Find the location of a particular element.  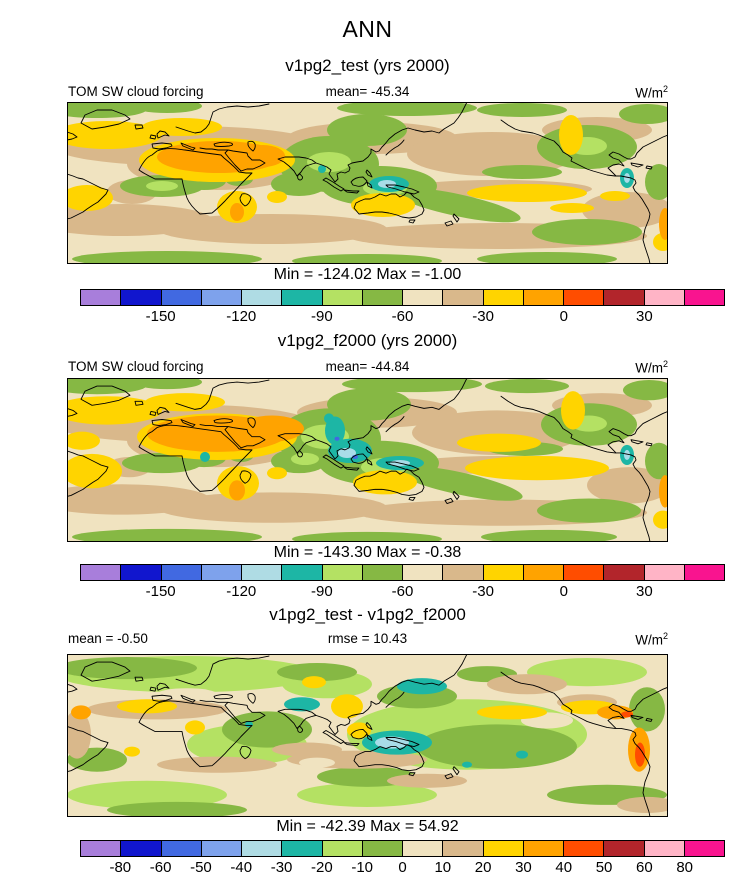

colorbar-tick-label: 60 is located at coordinates (644, 867).